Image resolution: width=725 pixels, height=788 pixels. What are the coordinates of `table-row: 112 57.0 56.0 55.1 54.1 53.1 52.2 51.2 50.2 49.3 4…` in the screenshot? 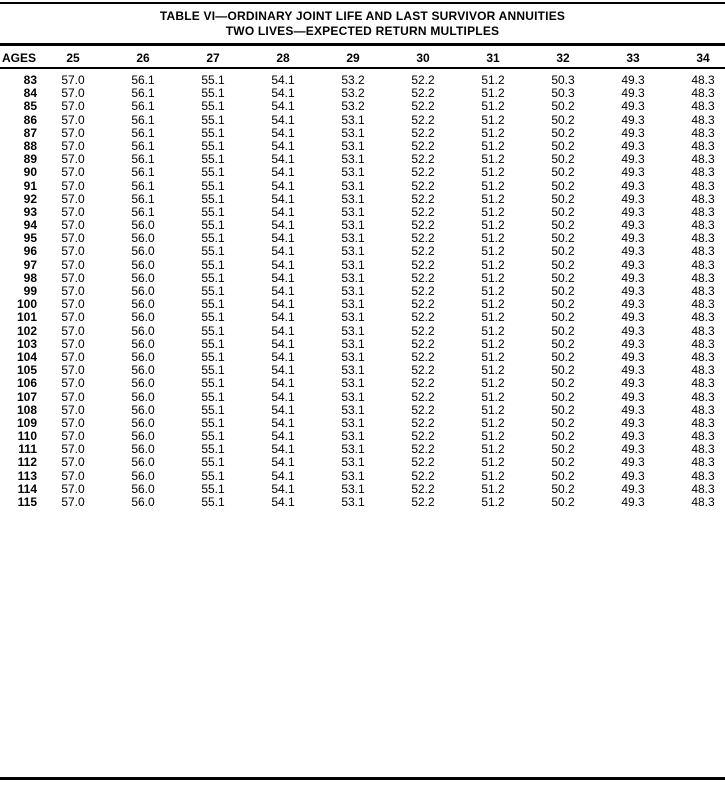 It's located at (362, 462).